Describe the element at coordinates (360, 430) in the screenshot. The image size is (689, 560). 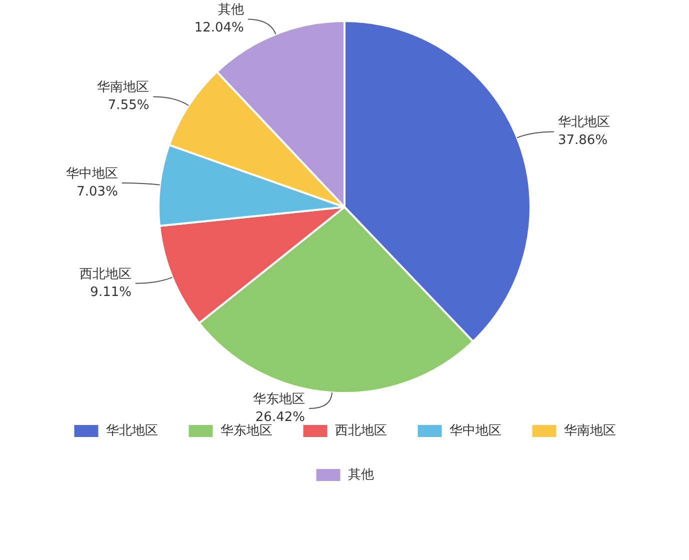
I see `legend-label: 西北地区` at that location.